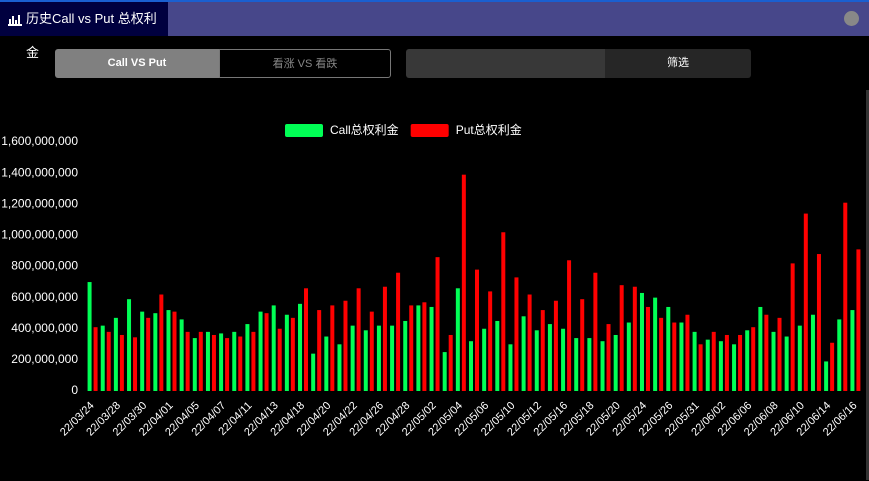 The width and height of the screenshot is (869, 481). I want to click on filter-button: 筛选, so click(678, 63).